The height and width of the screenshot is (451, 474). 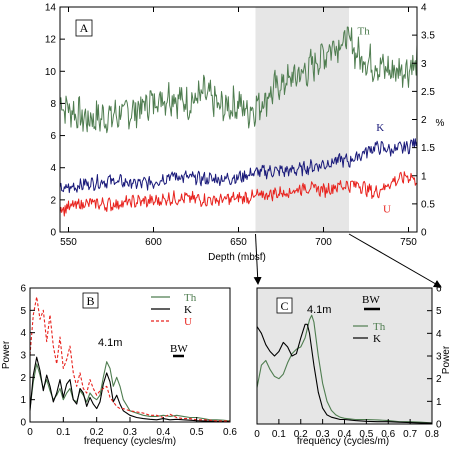 What do you see at coordinates (432, 434) in the screenshot?
I see `x-tick-label: 0.8` at bounding box center [432, 434].